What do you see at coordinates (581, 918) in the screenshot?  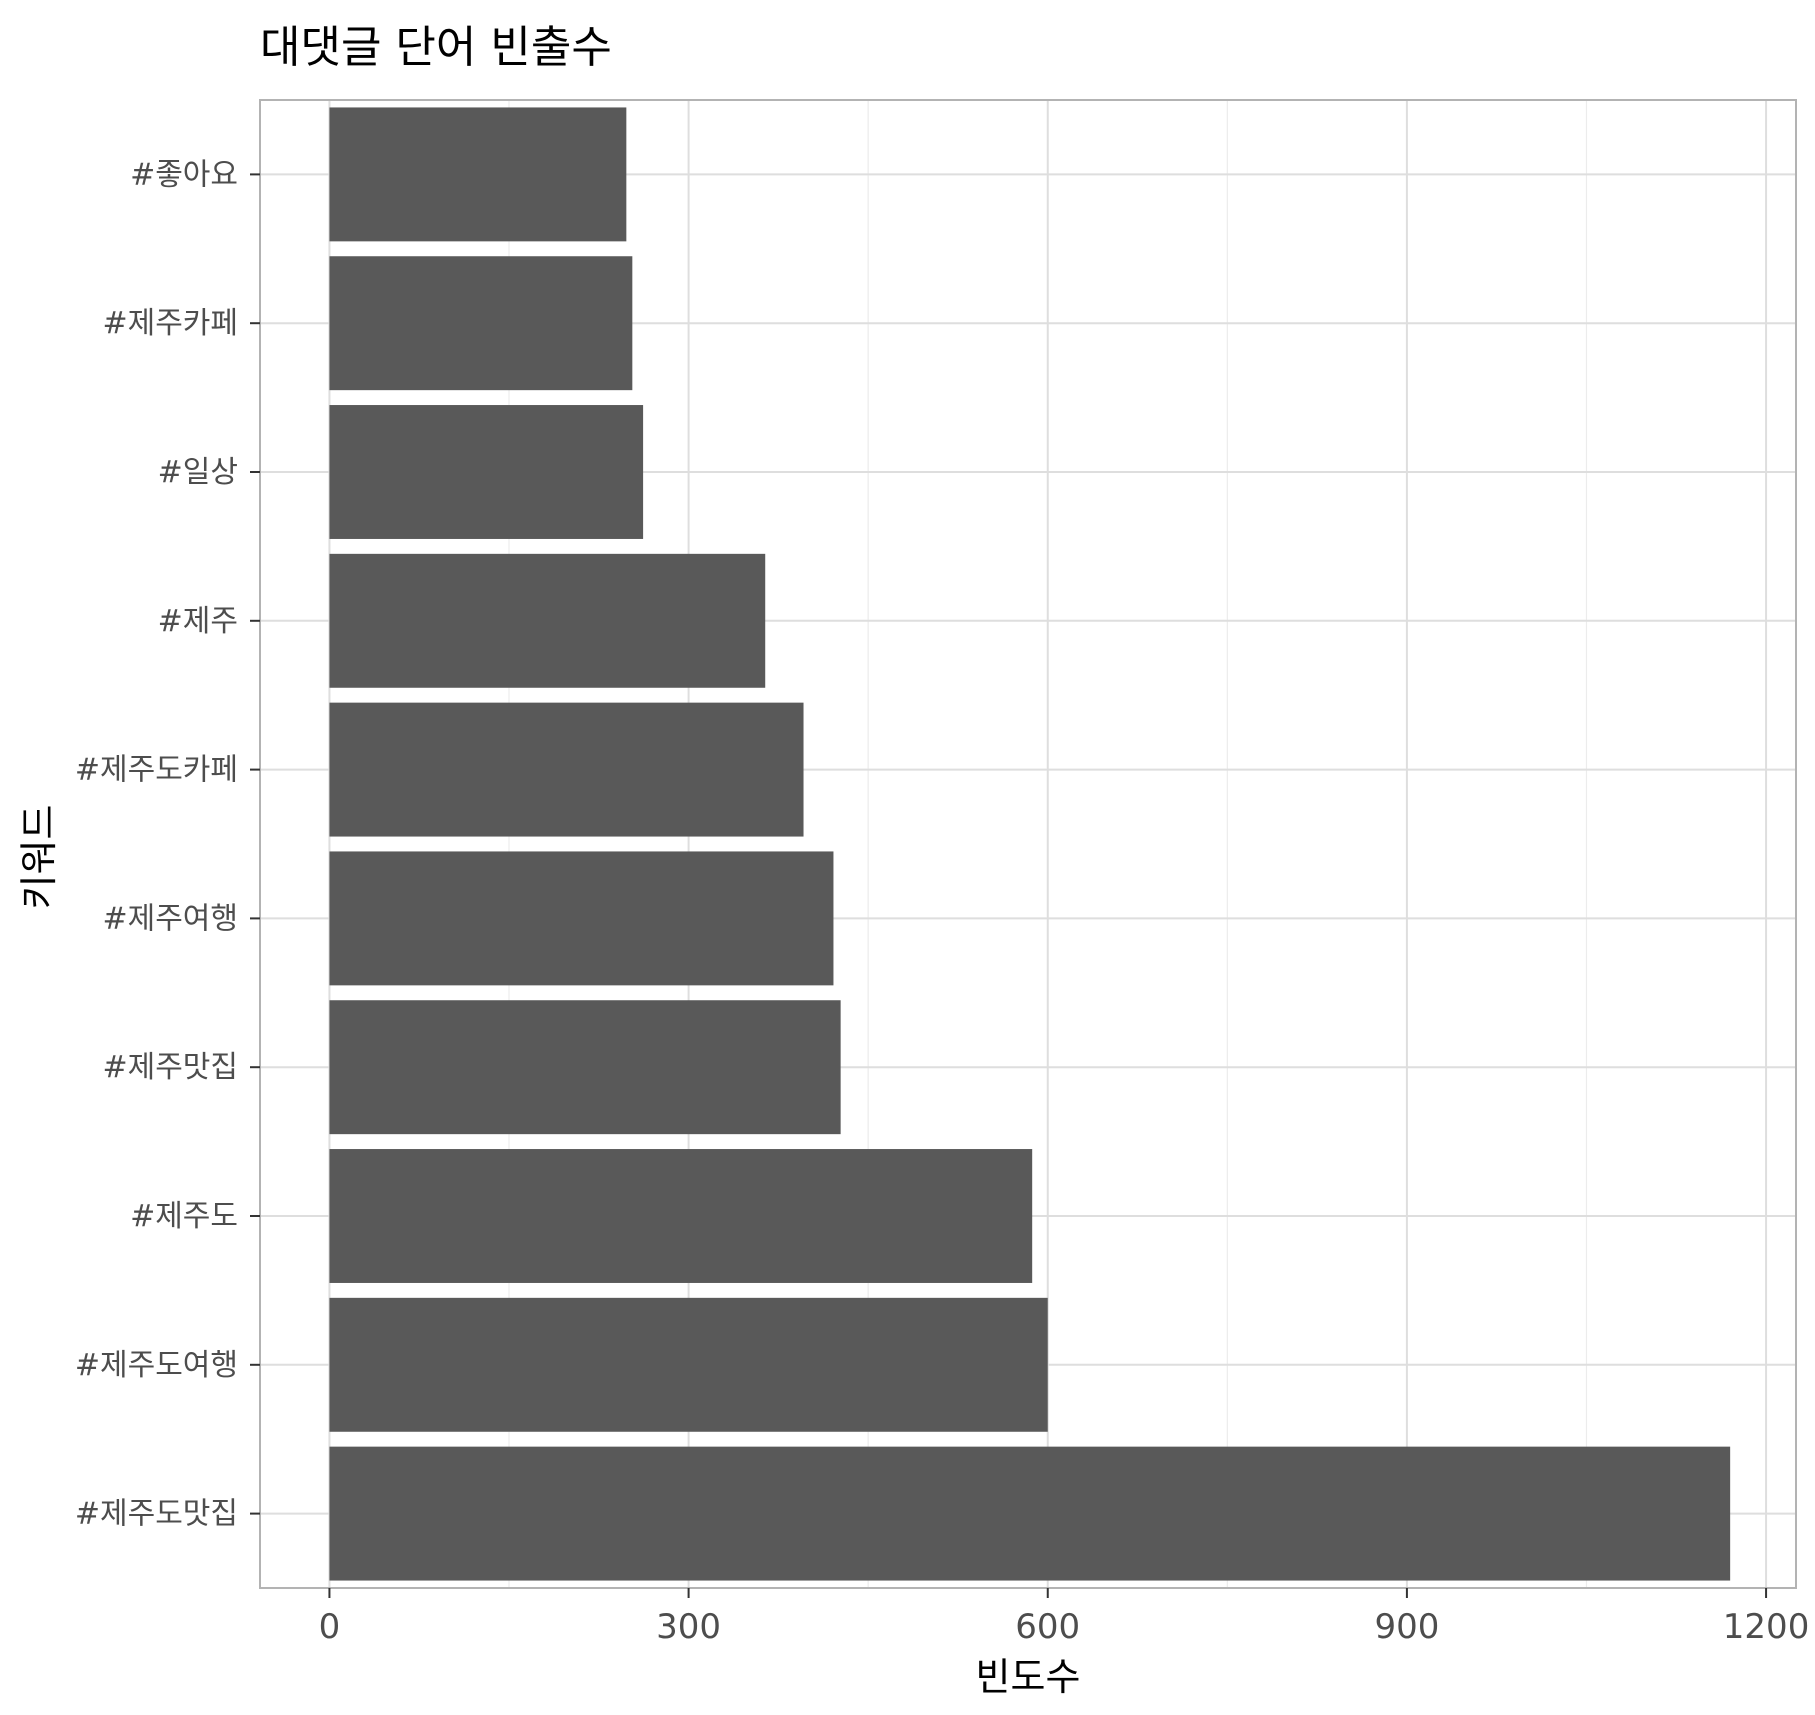 I see `bar-제주여행` at bounding box center [581, 918].